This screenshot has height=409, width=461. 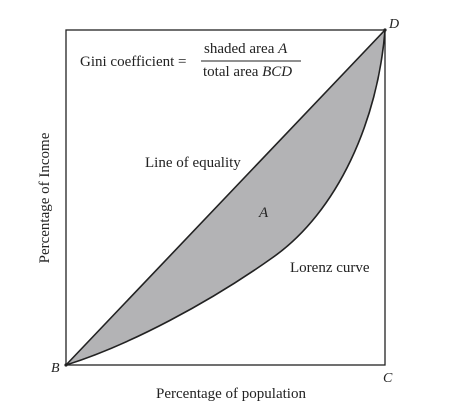 I want to click on corner-b-point, so click(x=66, y=365).